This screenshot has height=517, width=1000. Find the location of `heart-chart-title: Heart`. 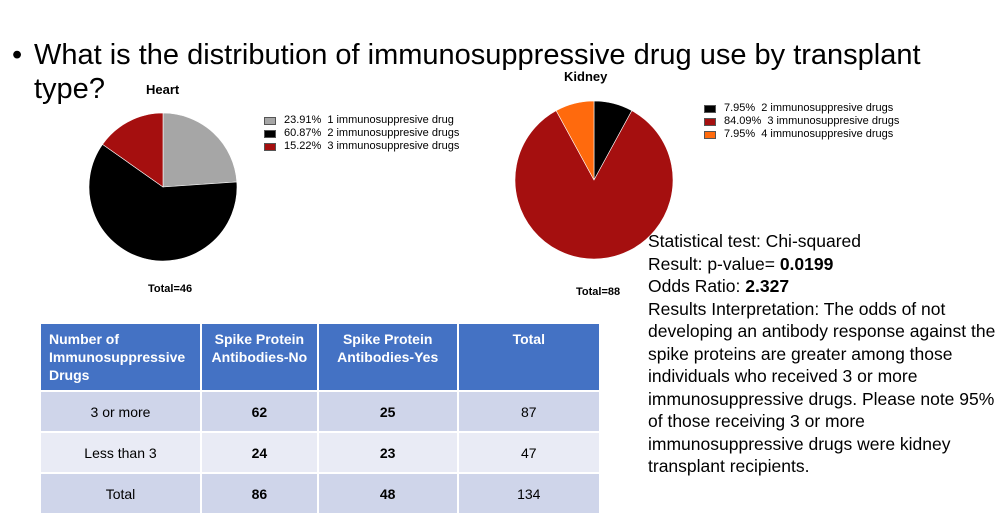

heart-chart-title: Heart is located at coordinates (163, 89).